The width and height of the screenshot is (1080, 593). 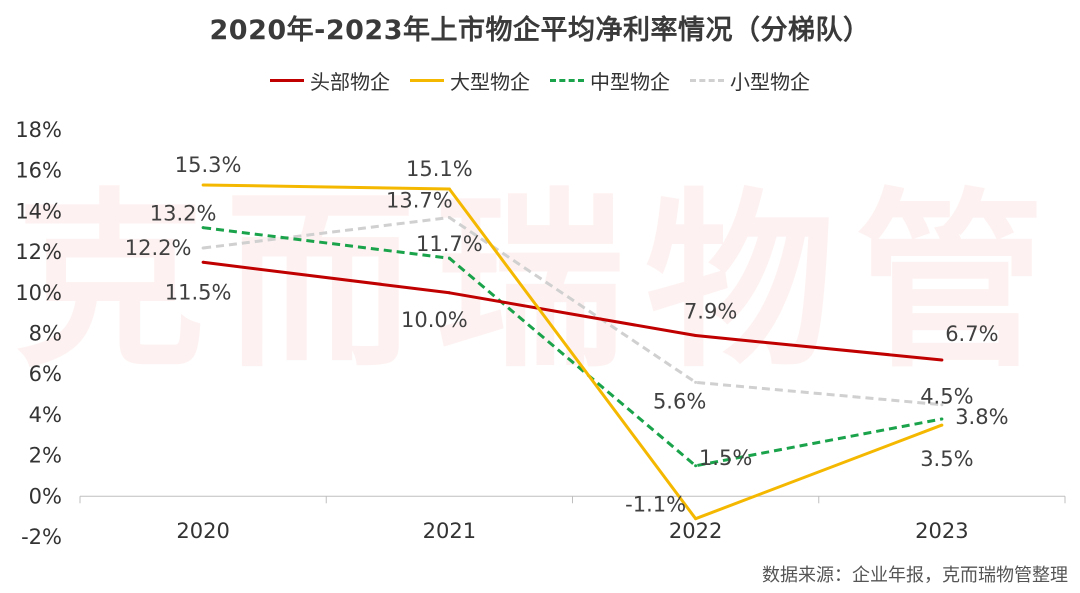 I want to click on data-label: 13.2%, so click(x=183, y=214).